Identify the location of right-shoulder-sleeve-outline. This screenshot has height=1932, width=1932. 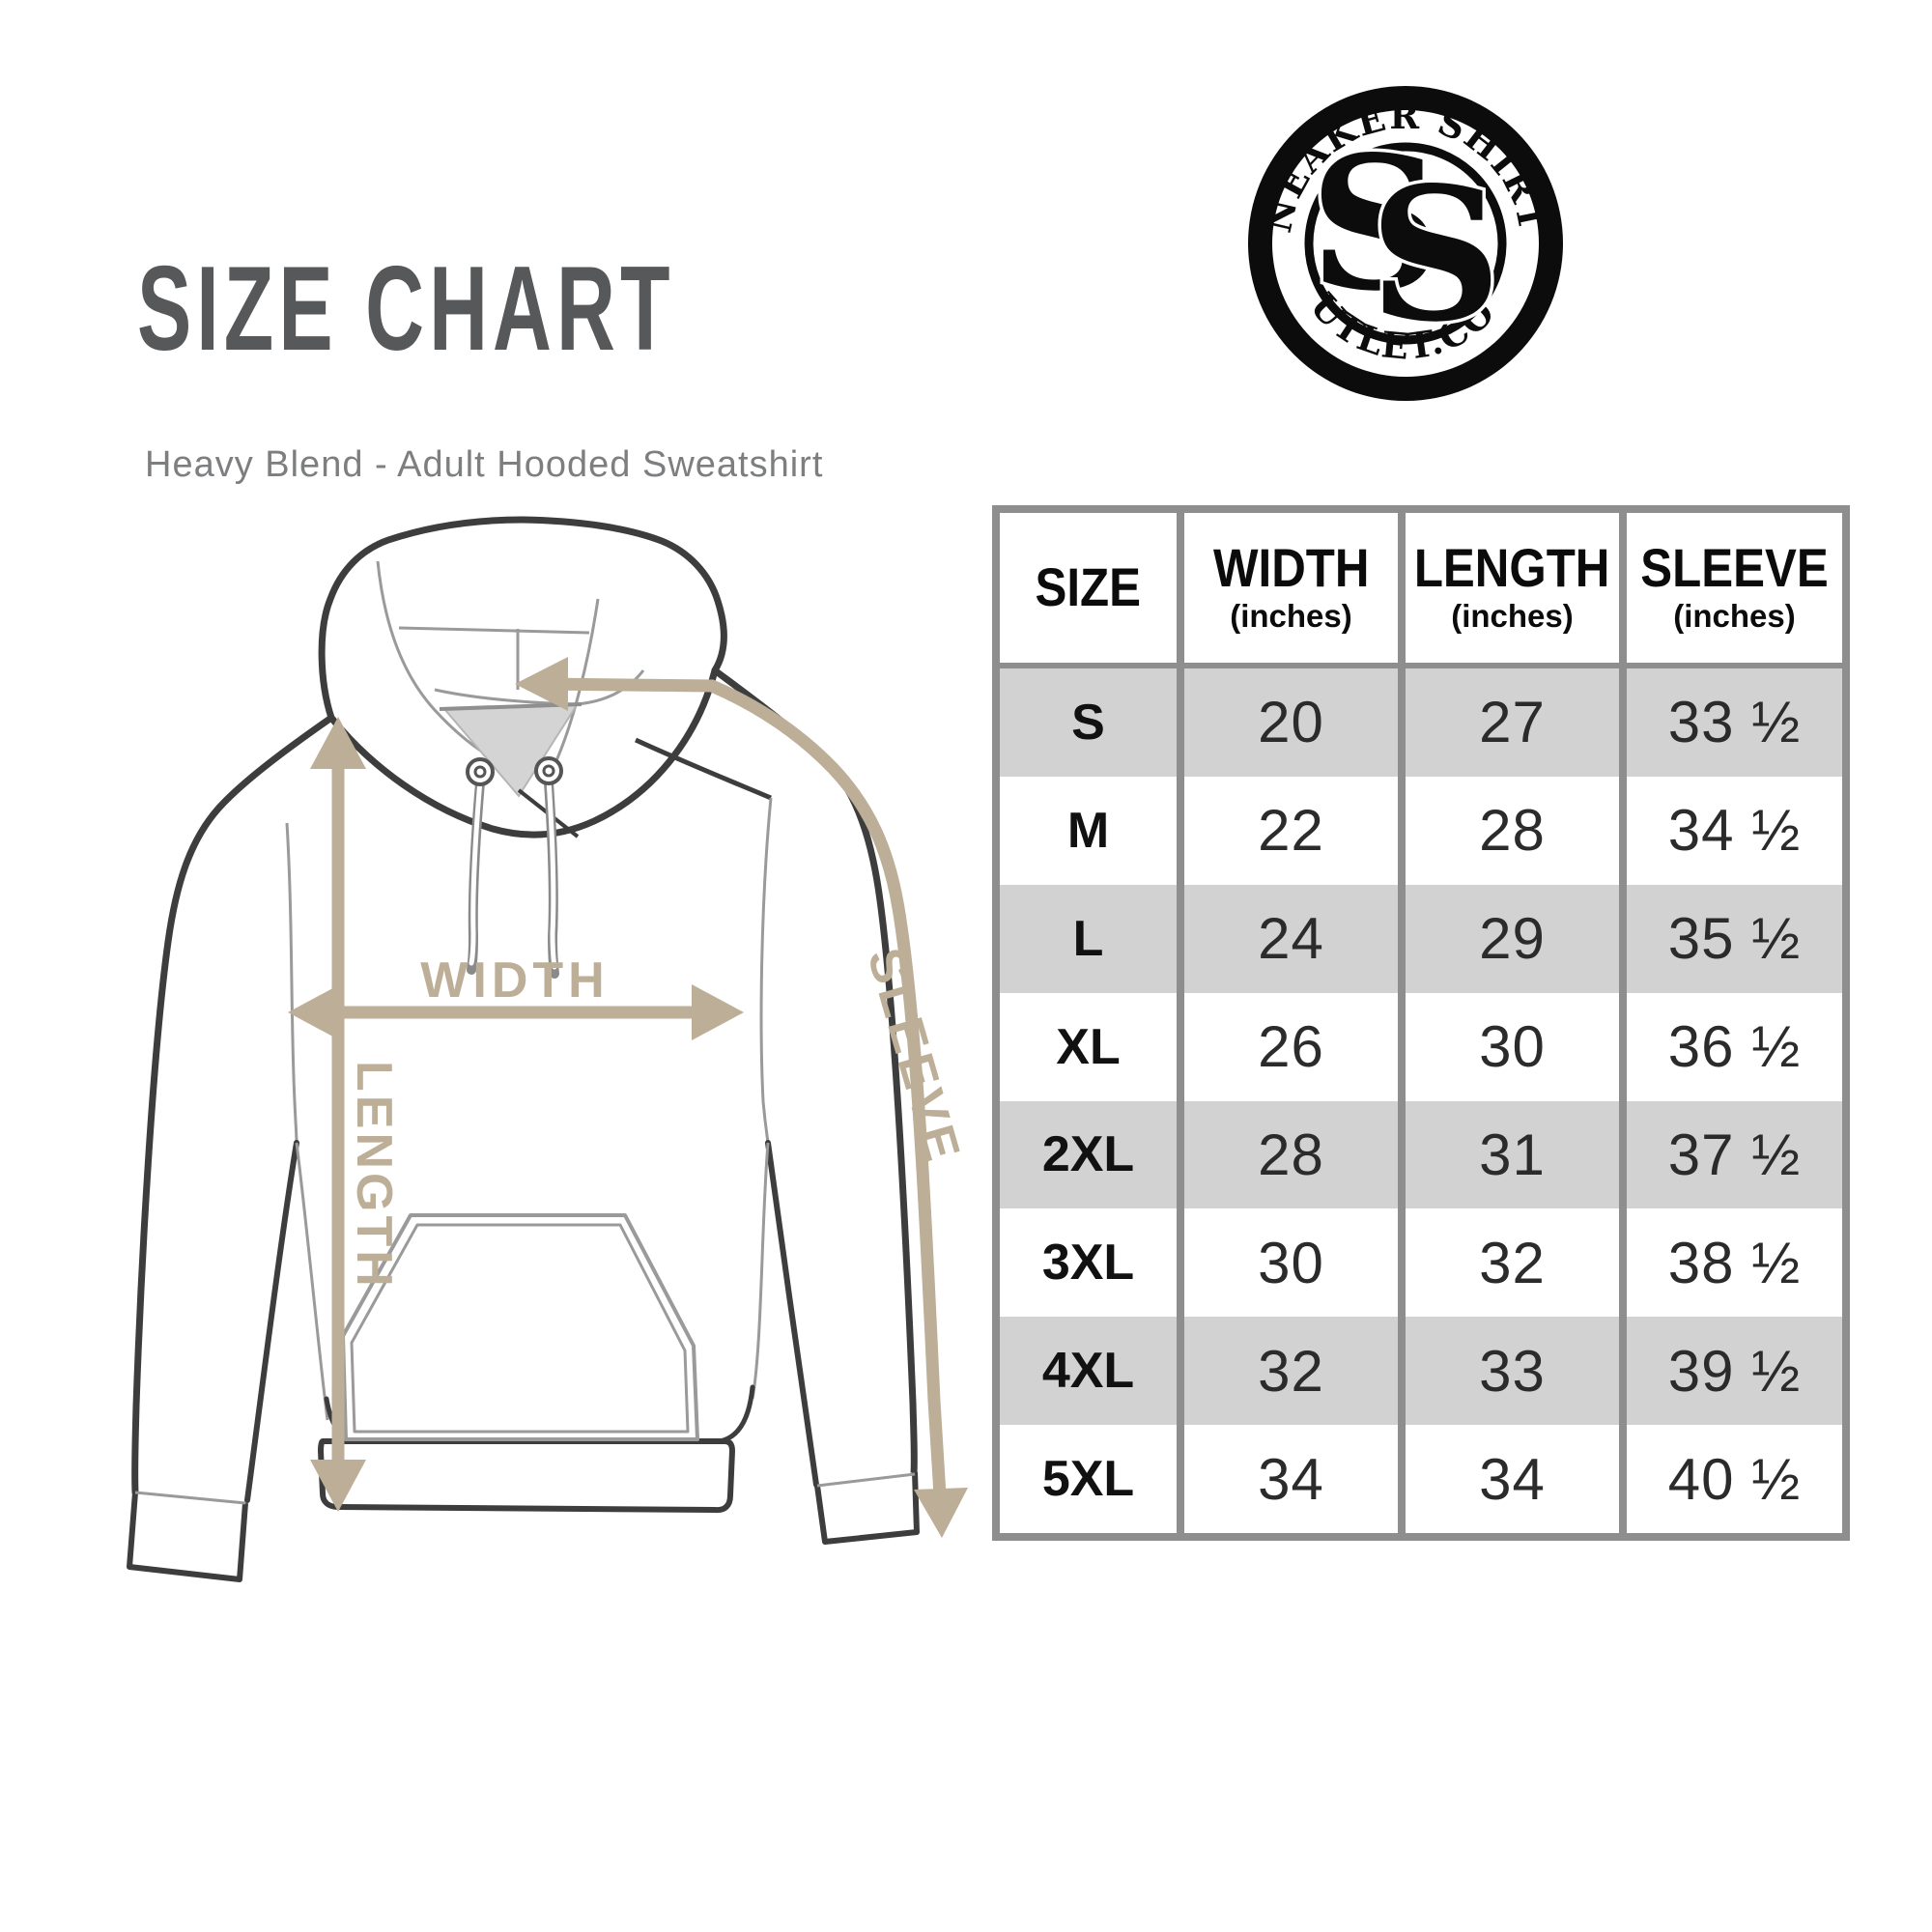
(814, 1072).